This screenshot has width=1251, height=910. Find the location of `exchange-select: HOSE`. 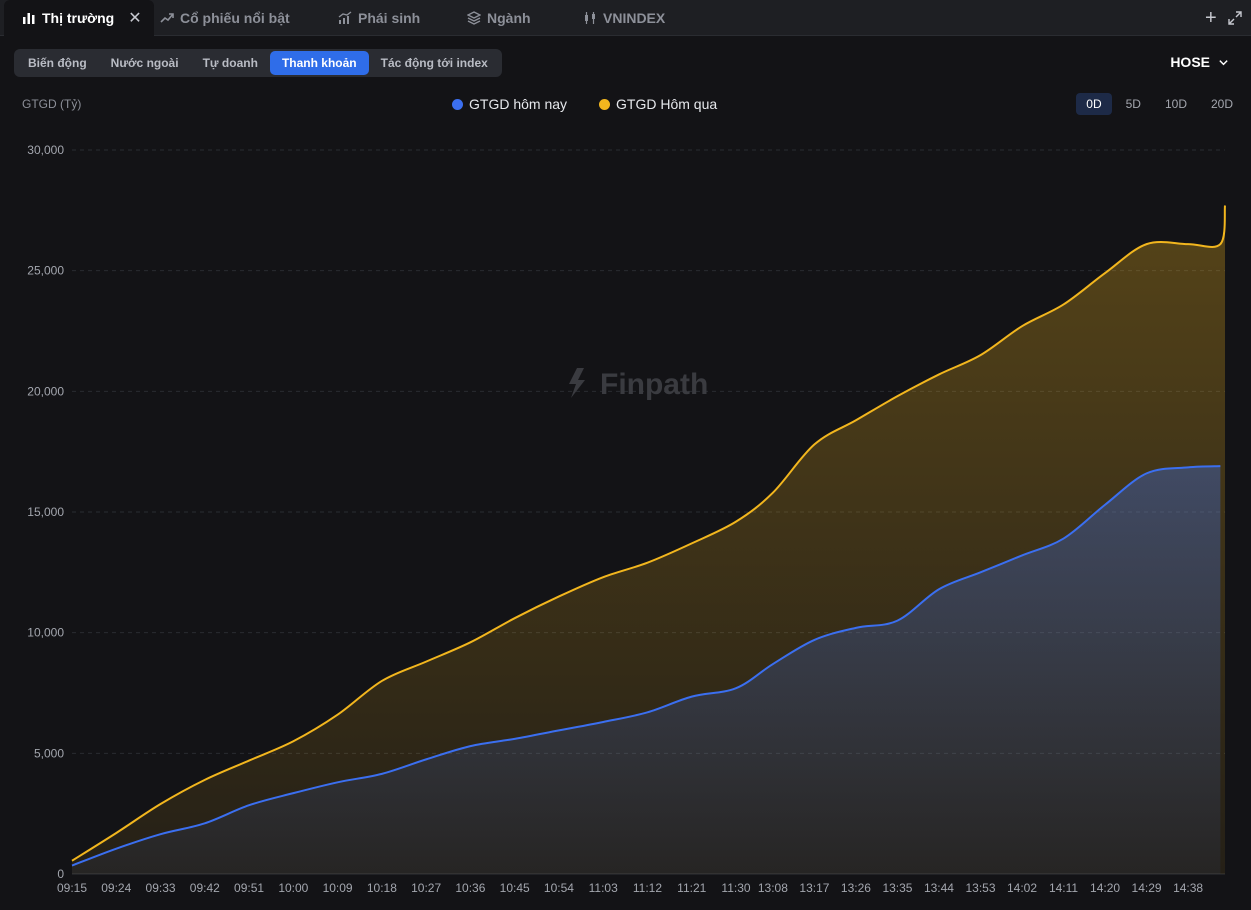

exchange-select: HOSE is located at coordinates (1199, 62).